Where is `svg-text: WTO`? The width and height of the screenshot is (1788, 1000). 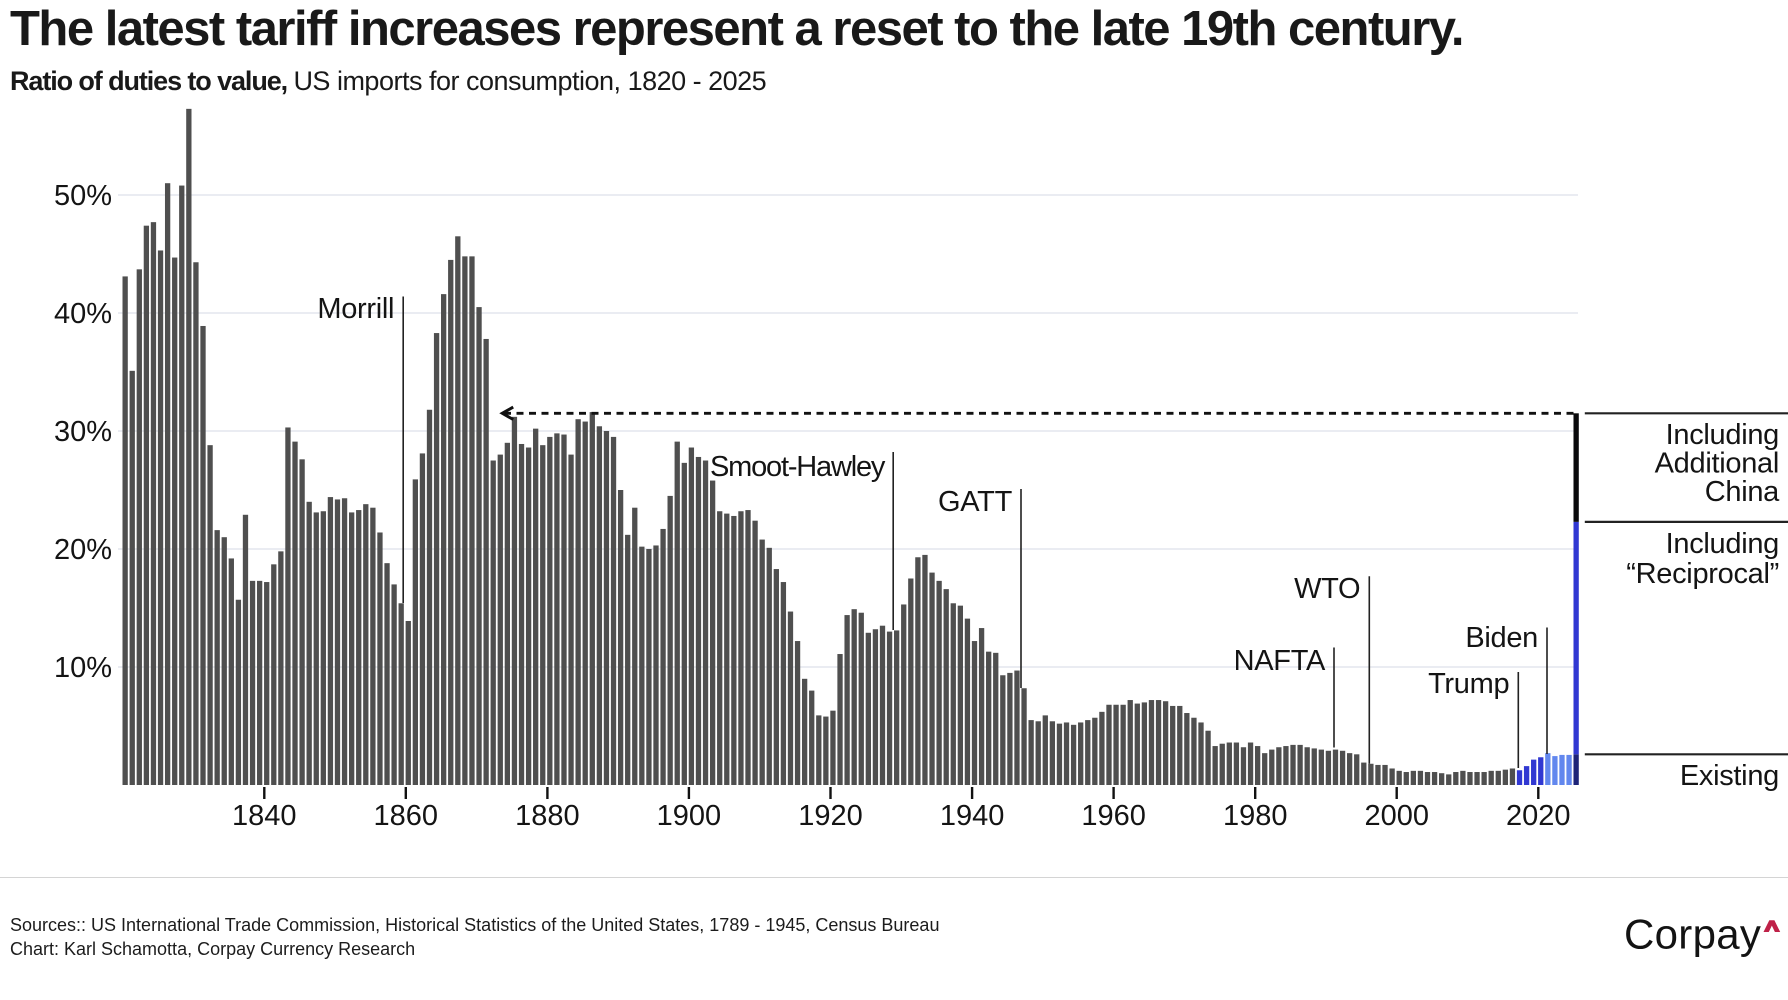
svg-text: WTO is located at coordinates (1327, 589).